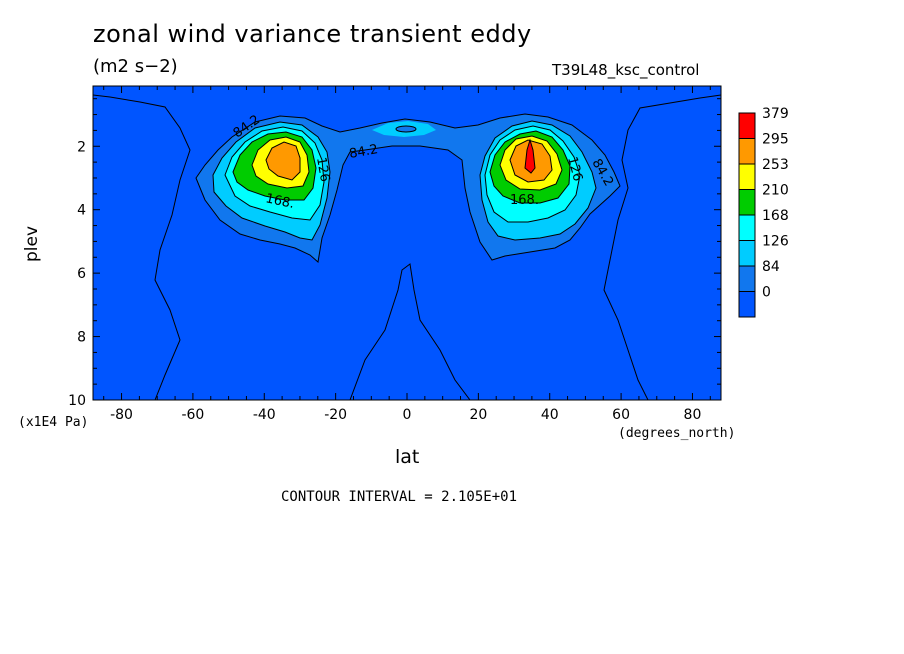  Describe the element at coordinates (693, 415) in the screenshot. I see `x-tick-label: 80` at that location.